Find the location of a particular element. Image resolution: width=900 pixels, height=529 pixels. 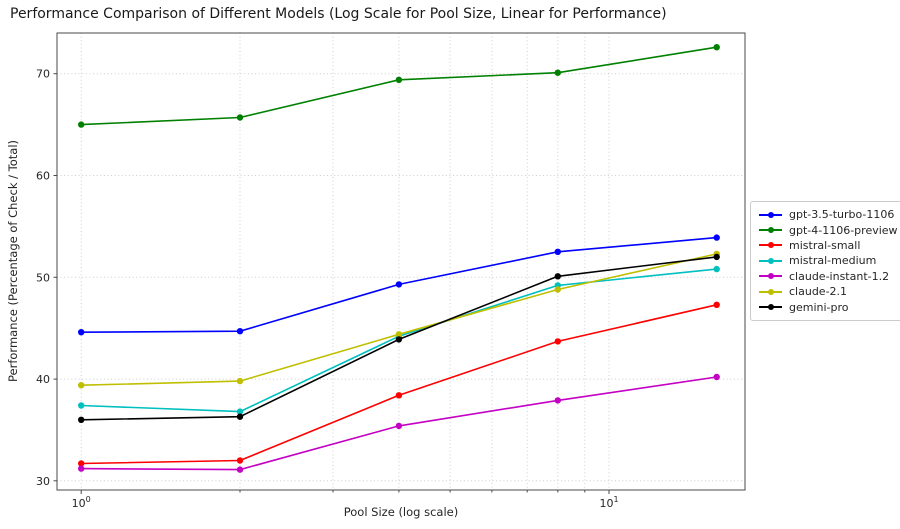

legend-item-gemini-pro: gemini-pro is located at coordinates (828, 307).